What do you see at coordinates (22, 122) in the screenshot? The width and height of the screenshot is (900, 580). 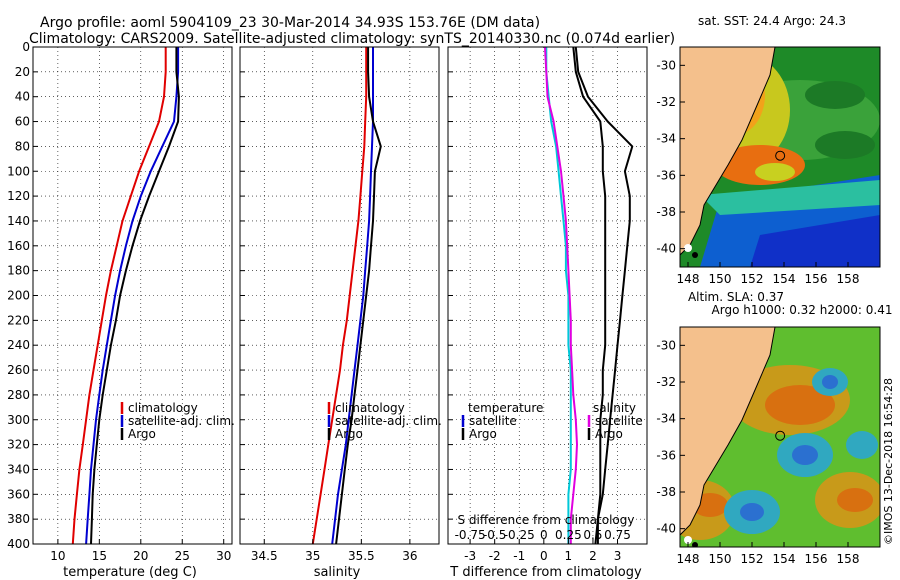 I see `y-tick-label: 60` at bounding box center [22, 122].